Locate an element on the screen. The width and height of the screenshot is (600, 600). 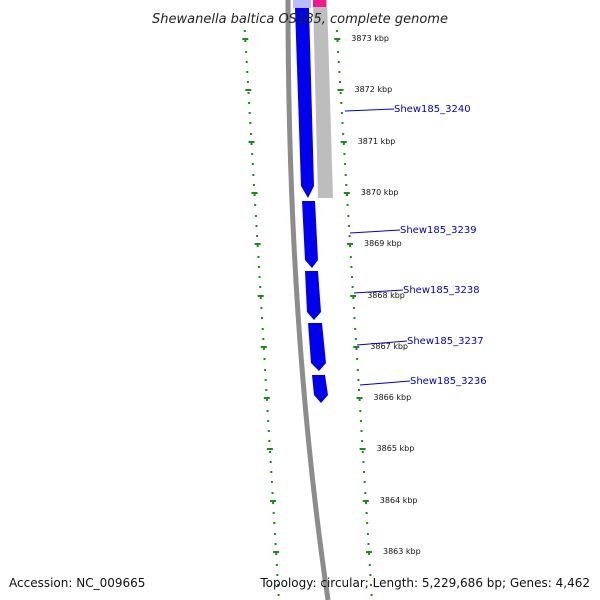
gene-label: Shew185_3236 is located at coordinates (448, 381).